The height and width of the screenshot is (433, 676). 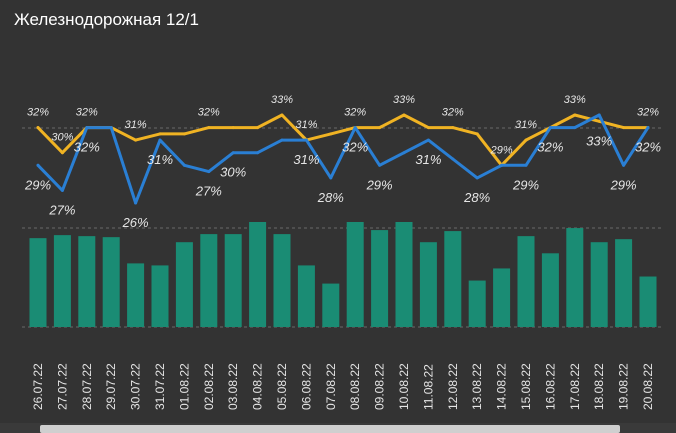 I want to click on bar-28.07.22, so click(x=87, y=281).